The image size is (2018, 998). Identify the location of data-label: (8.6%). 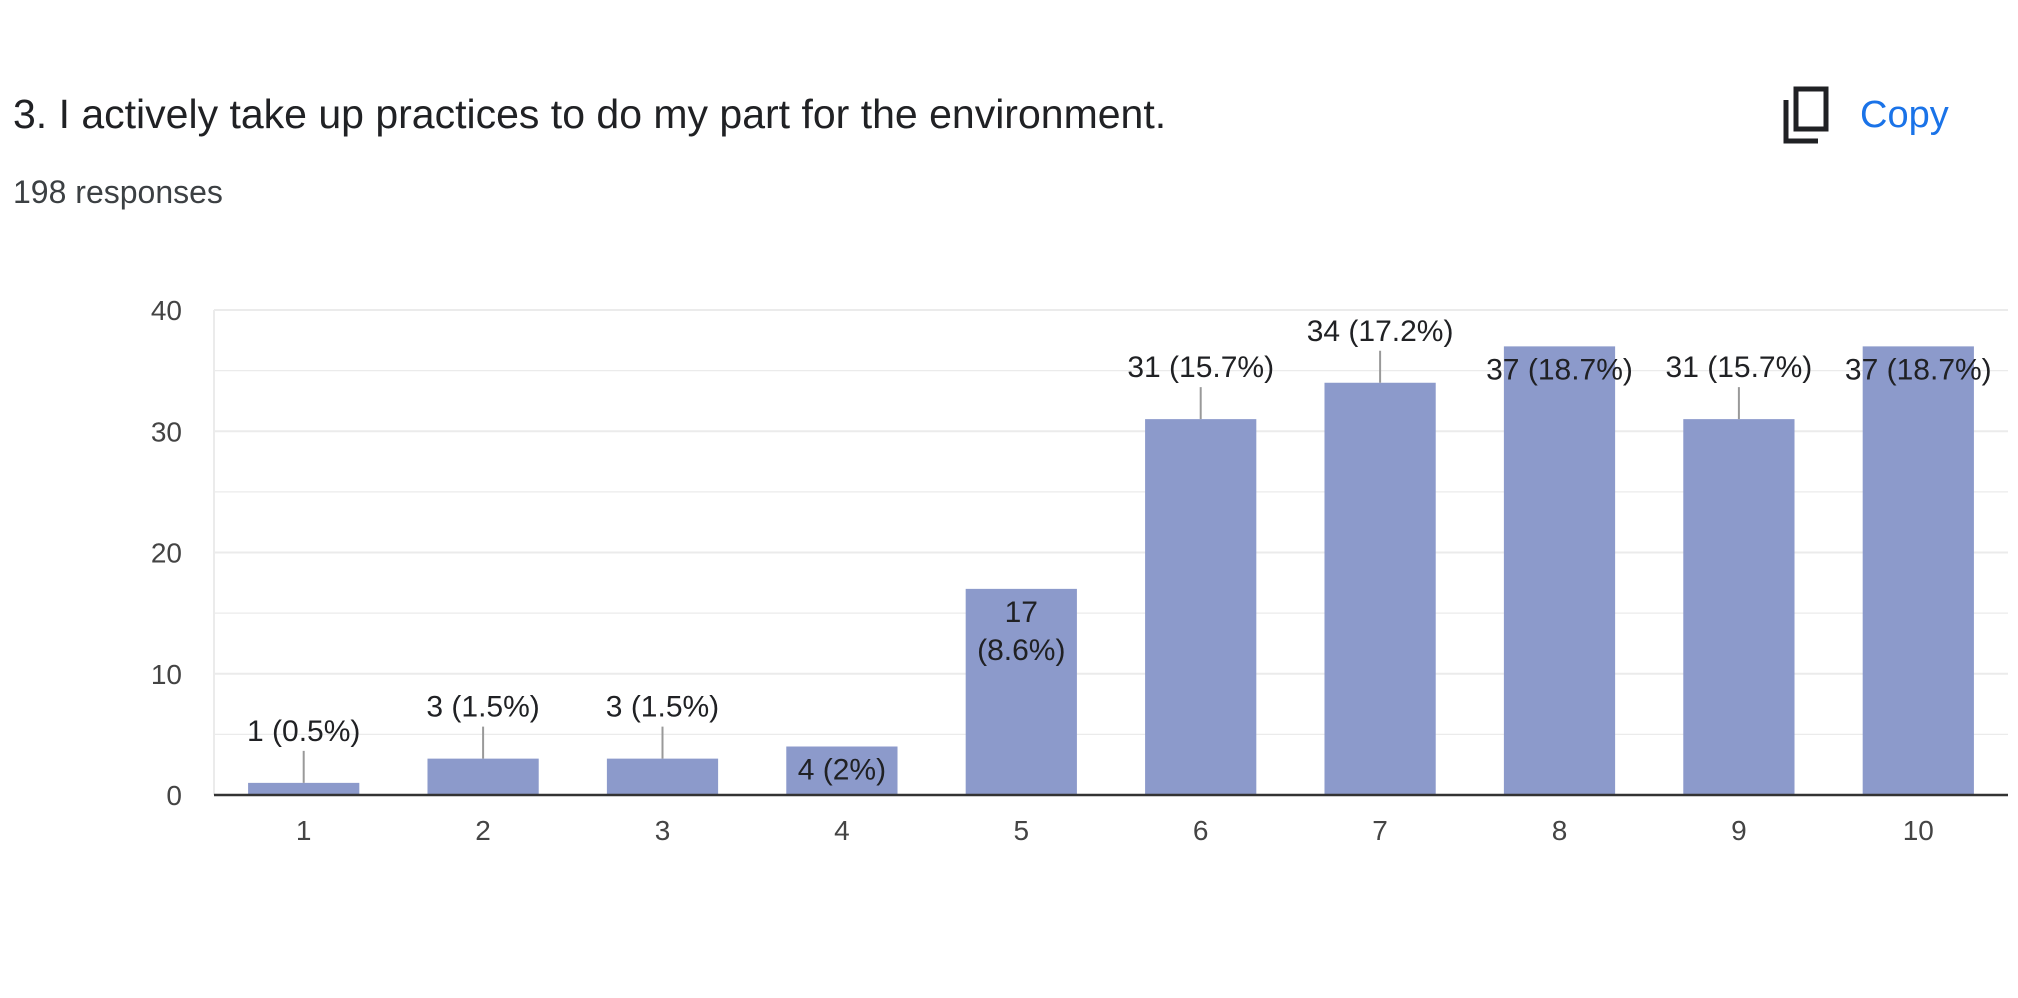
(1021, 650).